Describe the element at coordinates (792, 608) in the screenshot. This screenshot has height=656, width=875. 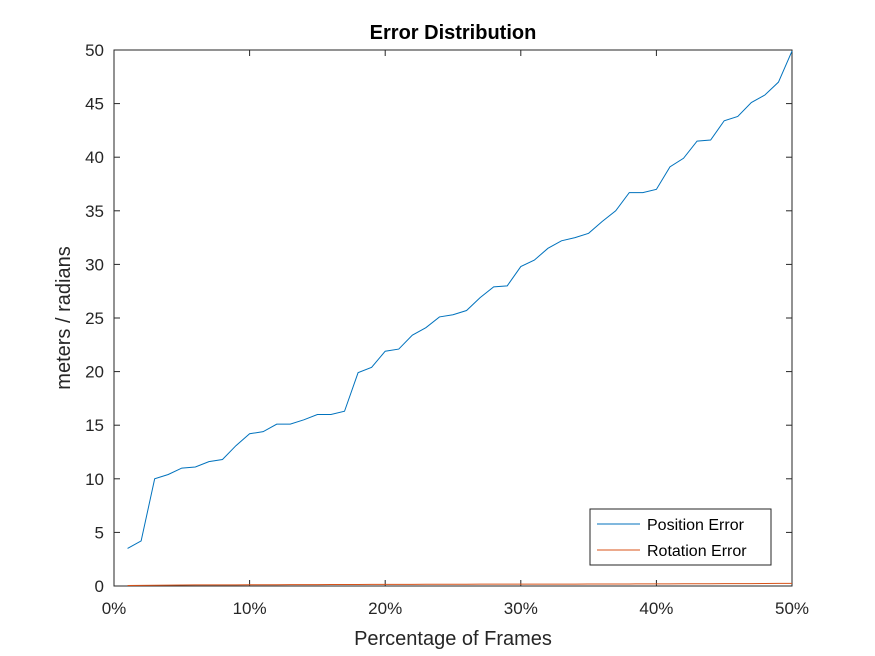
I see `x-tick-label: 50%` at that location.